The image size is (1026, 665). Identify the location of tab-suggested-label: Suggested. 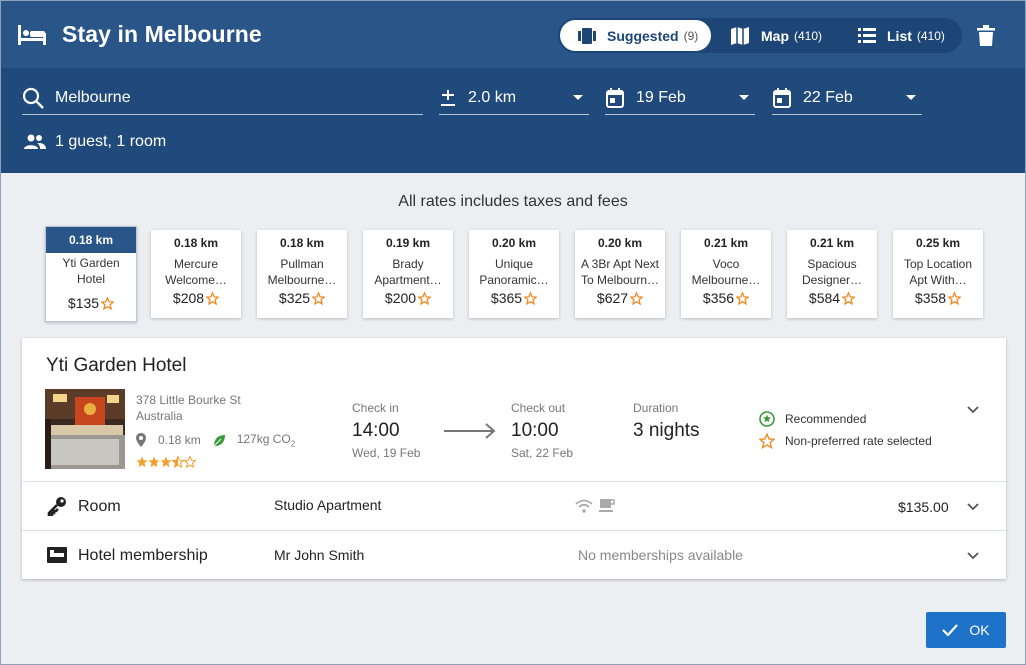
(643, 35).